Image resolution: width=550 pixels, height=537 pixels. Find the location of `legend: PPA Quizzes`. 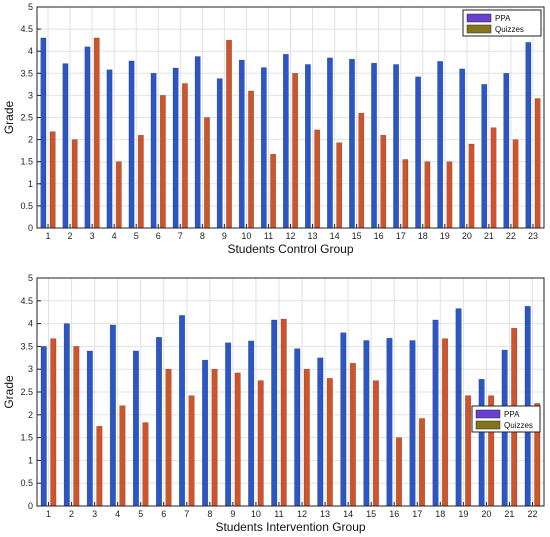

legend: PPA Quizzes is located at coordinates (502, 23).